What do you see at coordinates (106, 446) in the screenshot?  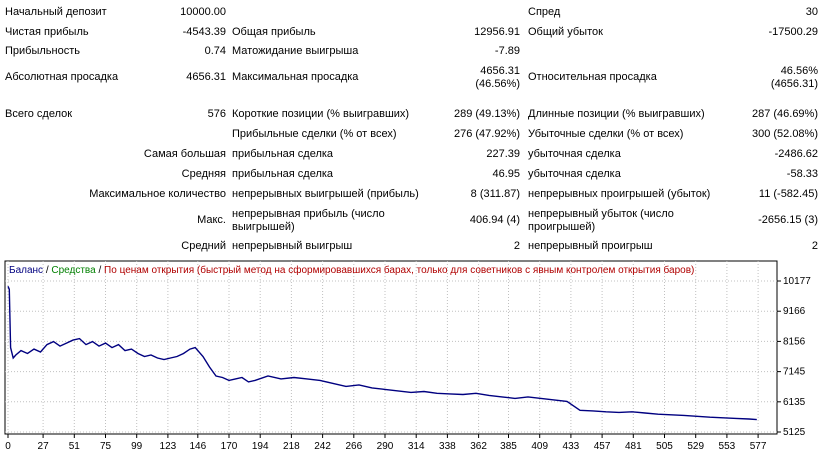 I see `x-tick-label: 75` at bounding box center [106, 446].